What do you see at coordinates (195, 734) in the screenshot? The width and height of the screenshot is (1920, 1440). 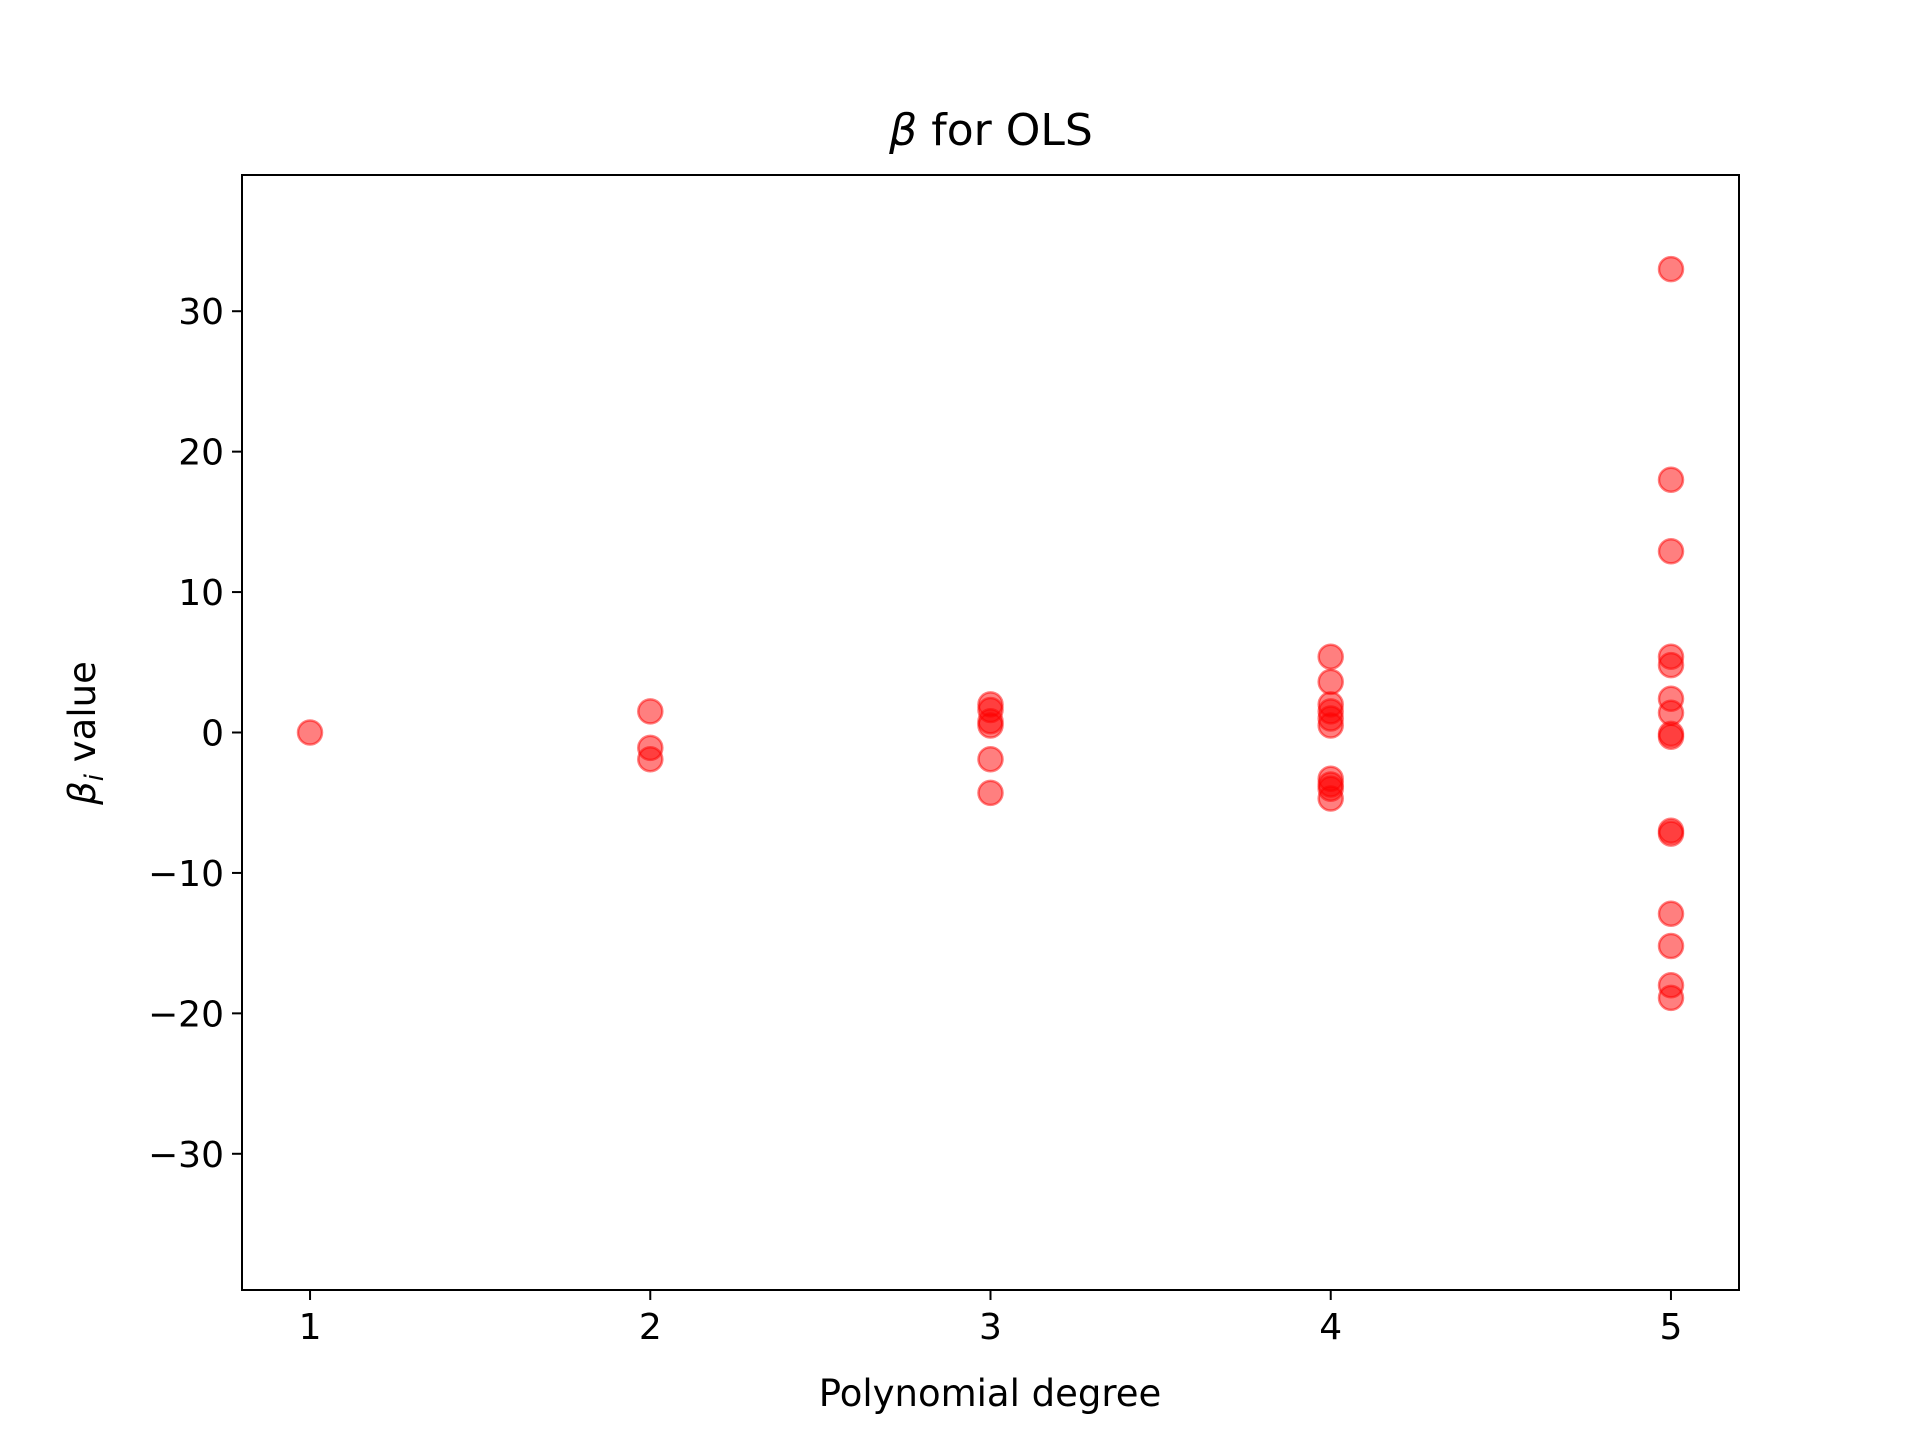 I see `y-axis-ticks: −30 −20 −10 0 10 20 30` at bounding box center [195, 734].